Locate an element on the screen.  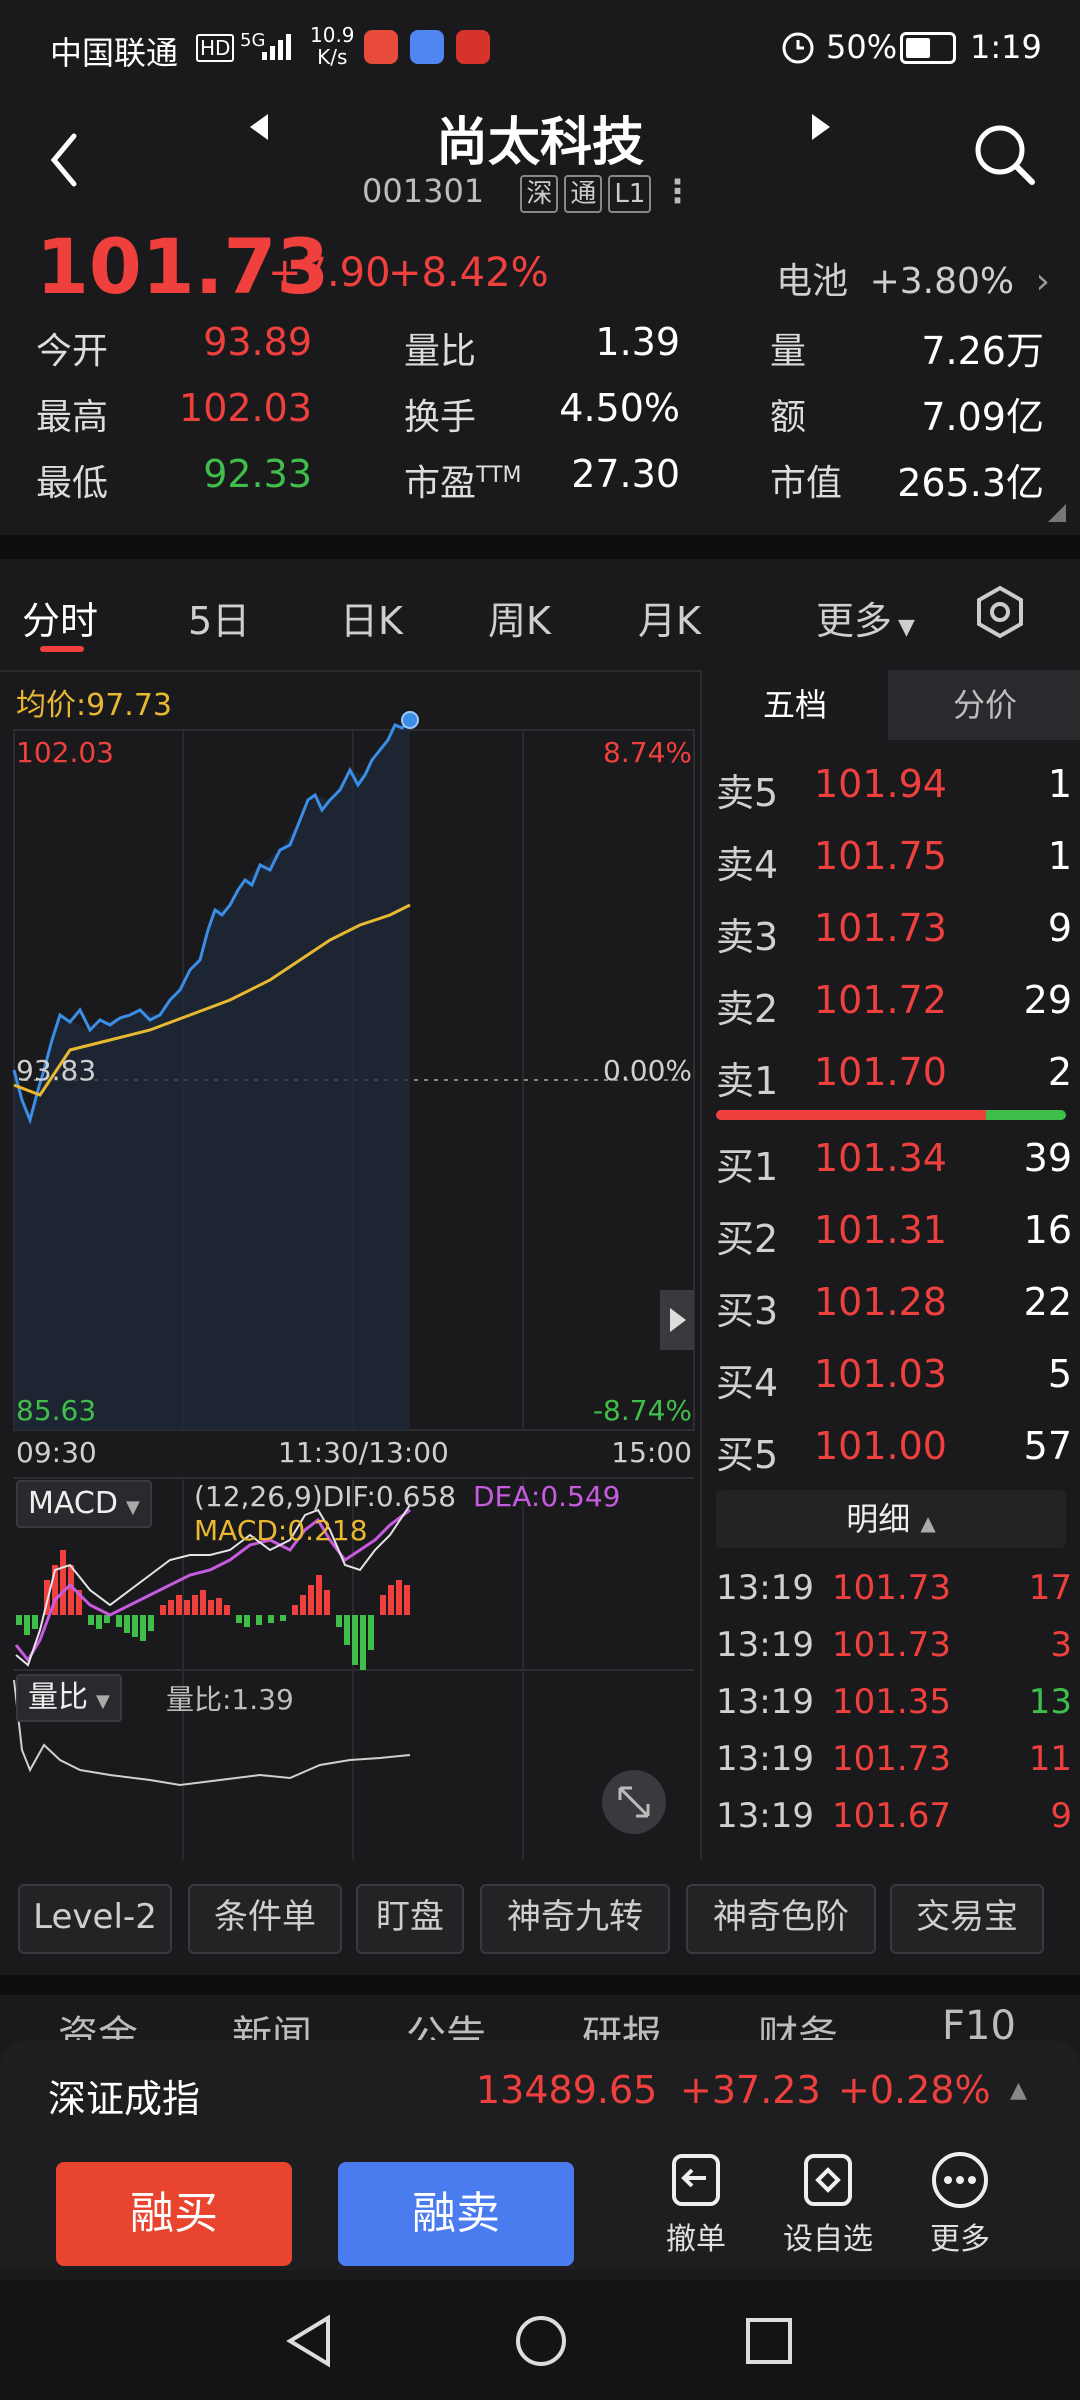
ask-label: 卖1 is located at coordinates (747, 1081).